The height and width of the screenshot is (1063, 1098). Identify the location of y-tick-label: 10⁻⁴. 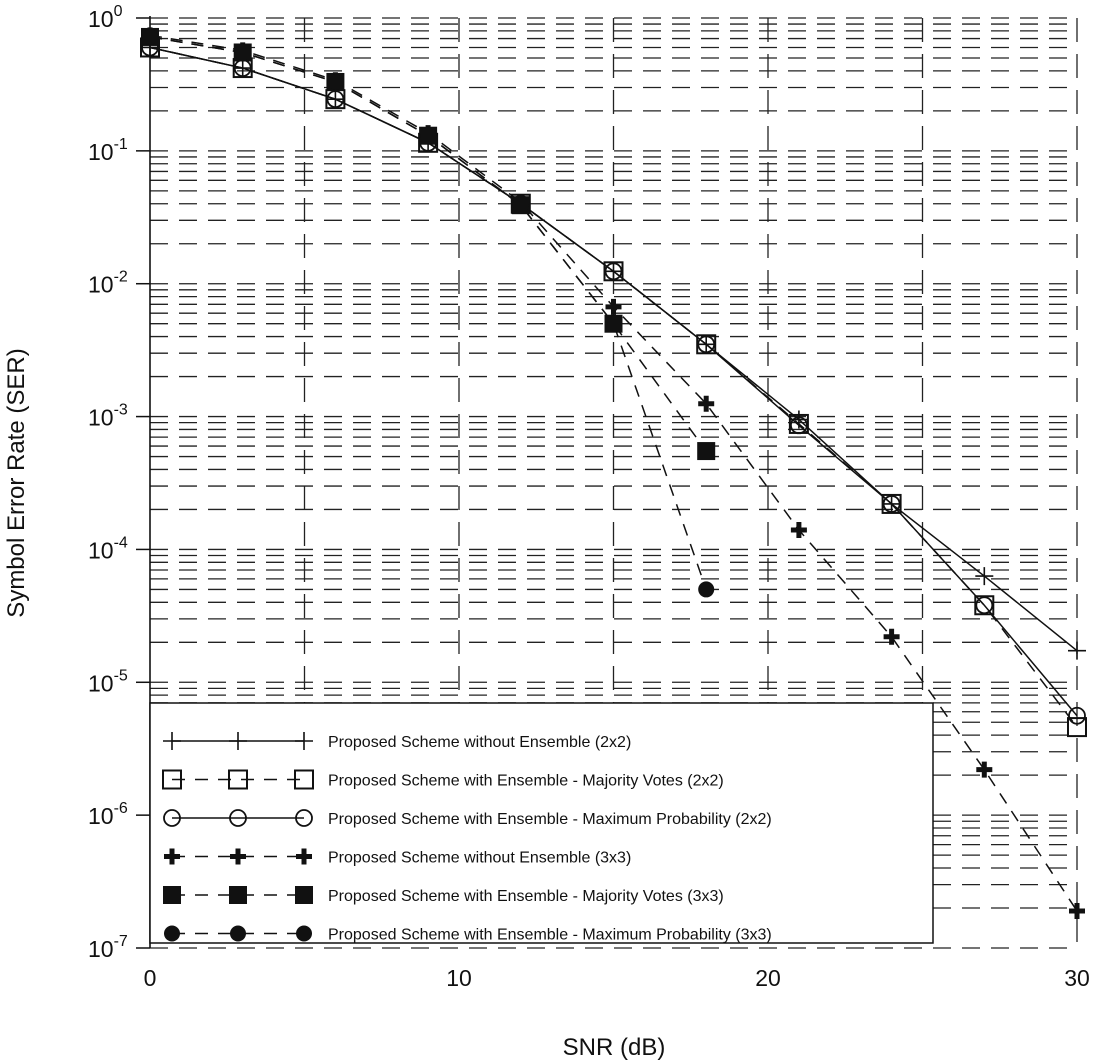
(108, 548).